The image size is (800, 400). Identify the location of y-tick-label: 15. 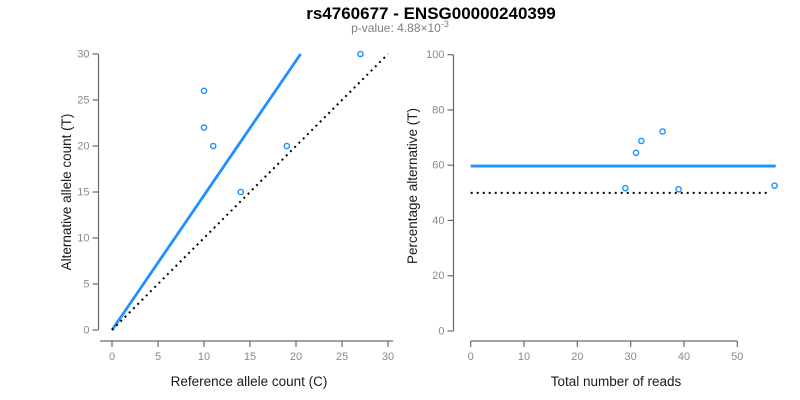
(83, 193).